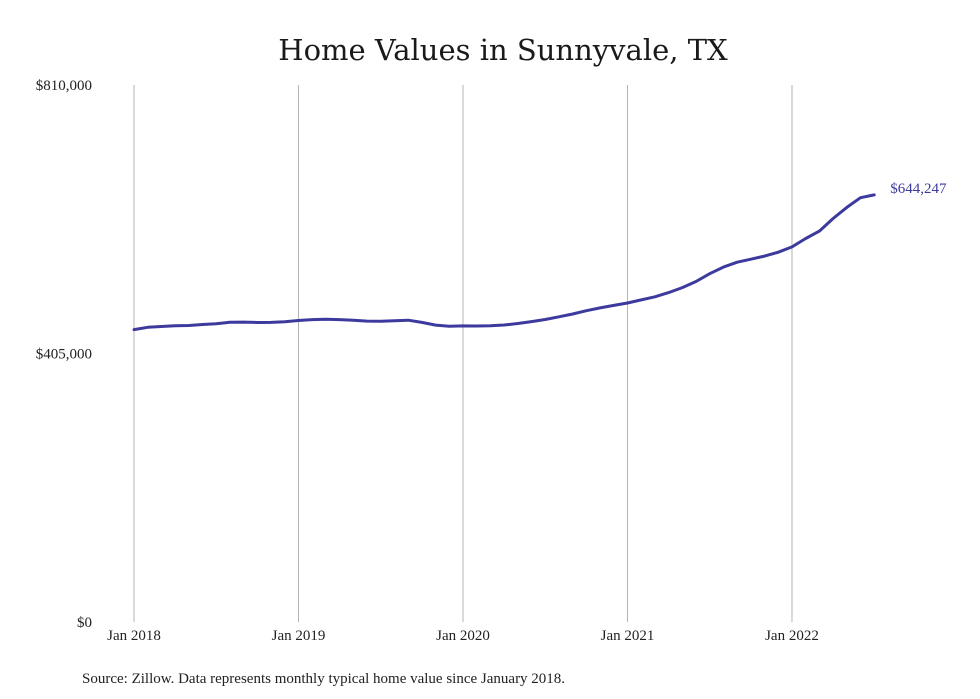  What do you see at coordinates (64, 355) in the screenshot?
I see `y-tick-label: $405,000` at bounding box center [64, 355].